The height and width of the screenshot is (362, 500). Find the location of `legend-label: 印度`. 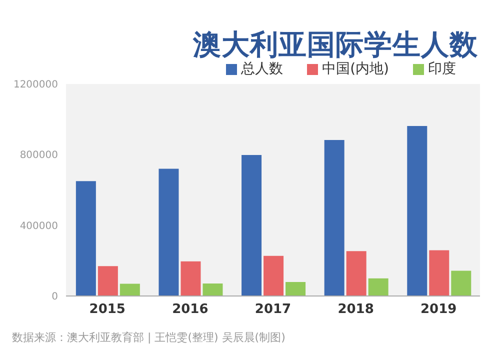

legend-label: 印度 is located at coordinates (442, 69).